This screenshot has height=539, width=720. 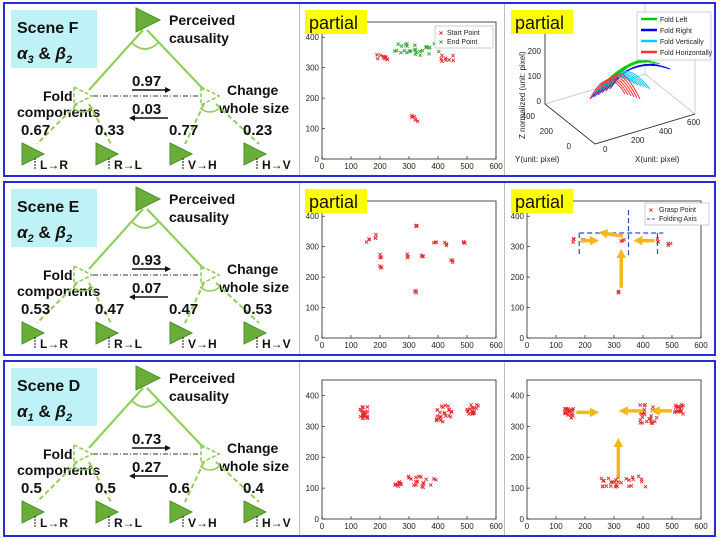 I want to click on legend-marker, so click(x=441, y=42).